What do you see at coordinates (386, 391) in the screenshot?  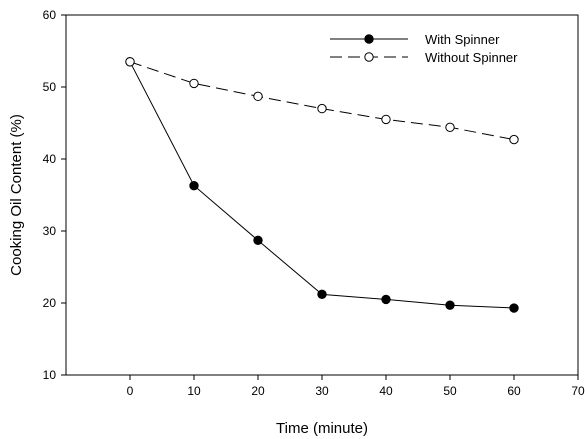 I see `x-tick-label: 40` at bounding box center [386, 391].